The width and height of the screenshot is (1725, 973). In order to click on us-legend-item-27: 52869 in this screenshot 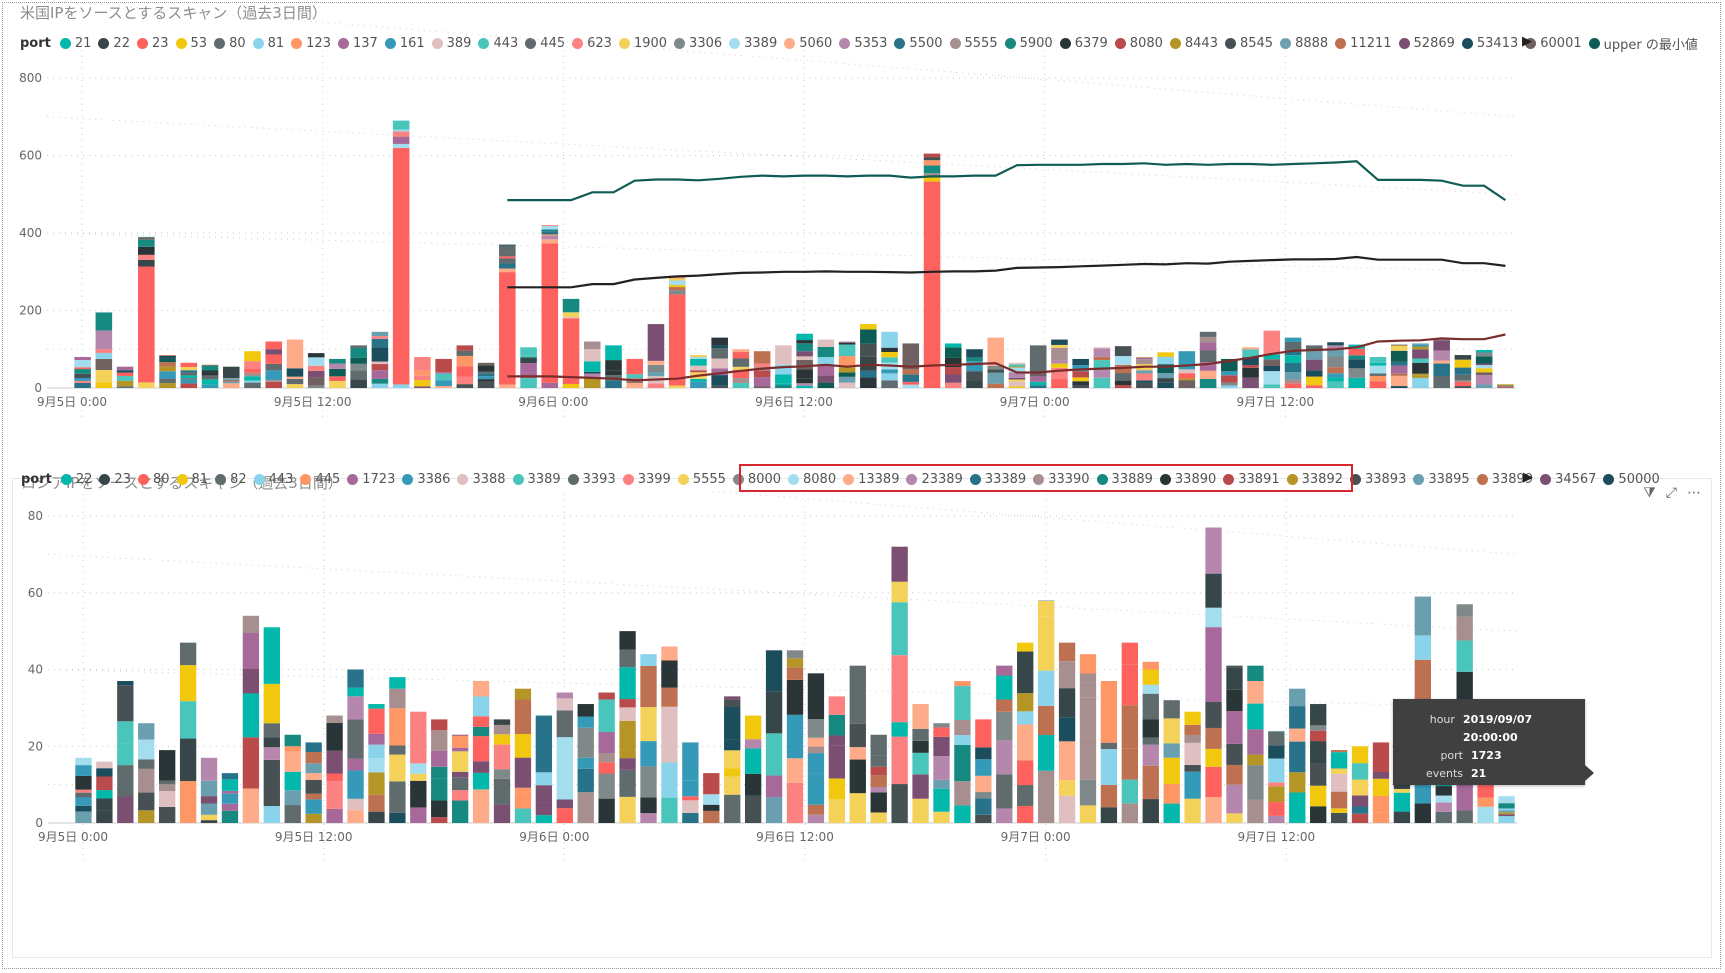, I will do `click(1426, 43)`.